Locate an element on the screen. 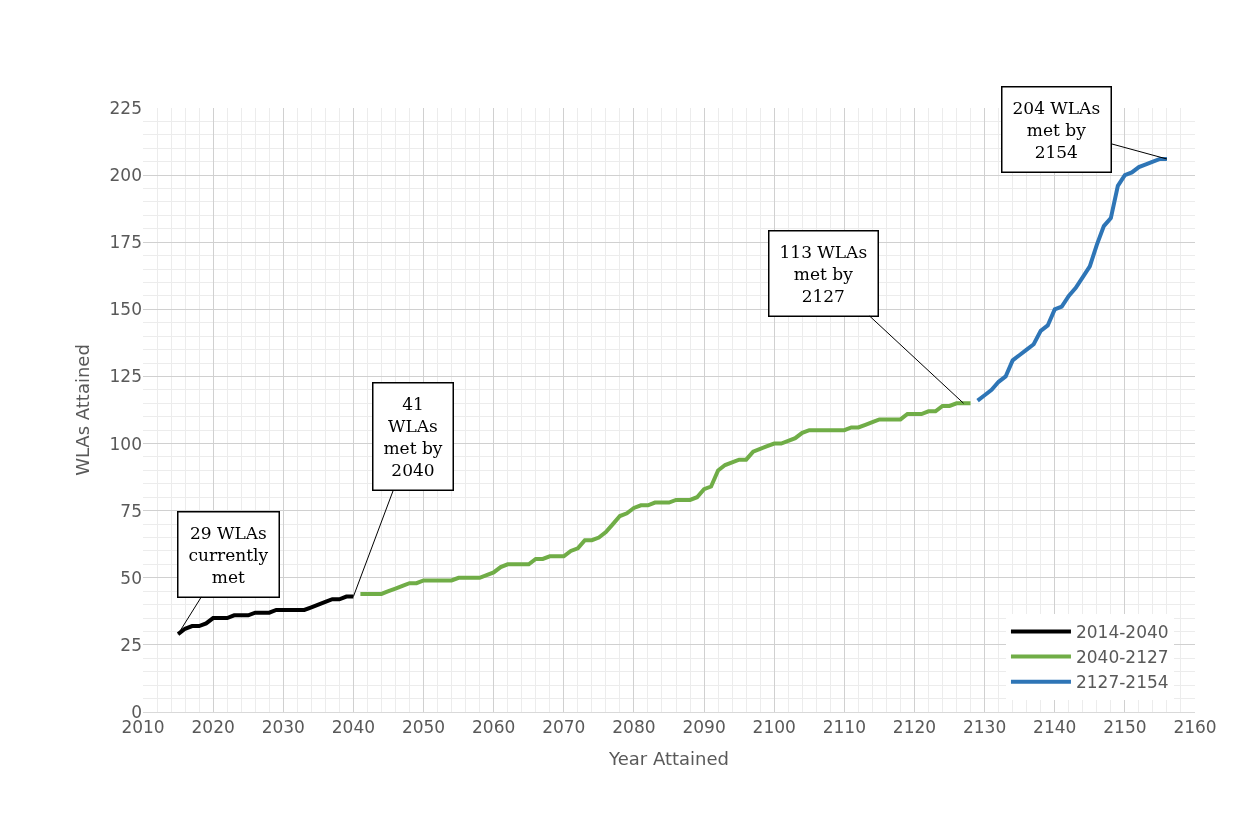 The width and height of the screenshot is (1248, 825). y-tick-label: 100 is located at coordinates (125, 443).